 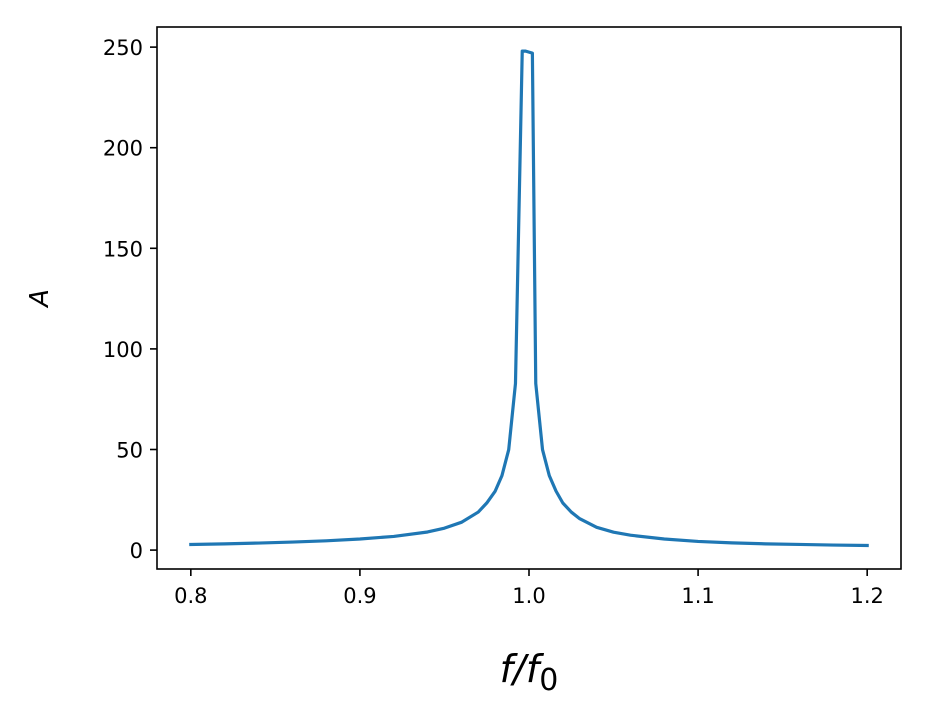 I want to click on x-tick-label: 1.2, so click(x=866, y=596).